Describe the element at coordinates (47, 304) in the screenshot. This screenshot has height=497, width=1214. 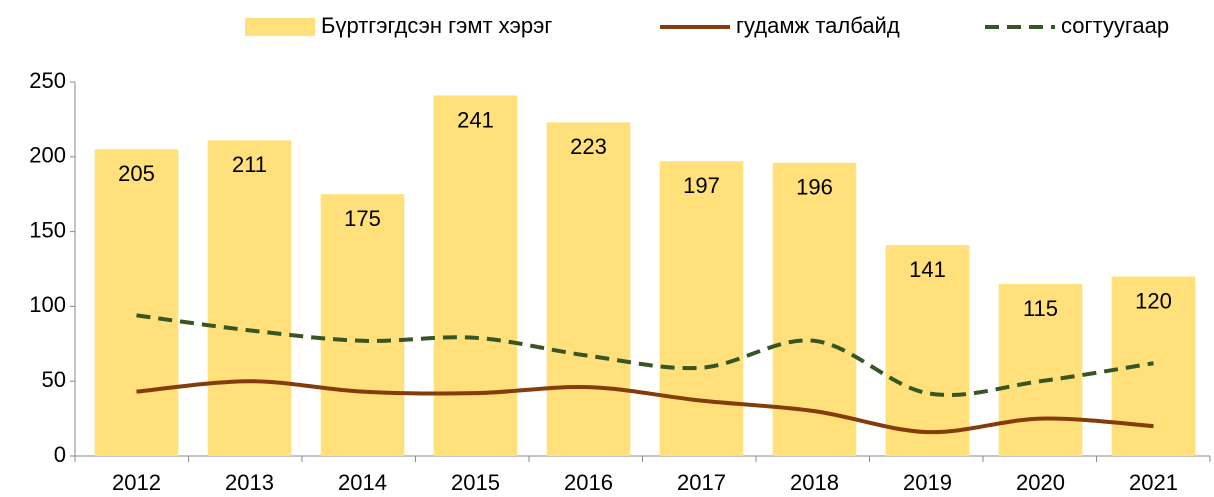
I see `y-tick-label: 100` at that location.